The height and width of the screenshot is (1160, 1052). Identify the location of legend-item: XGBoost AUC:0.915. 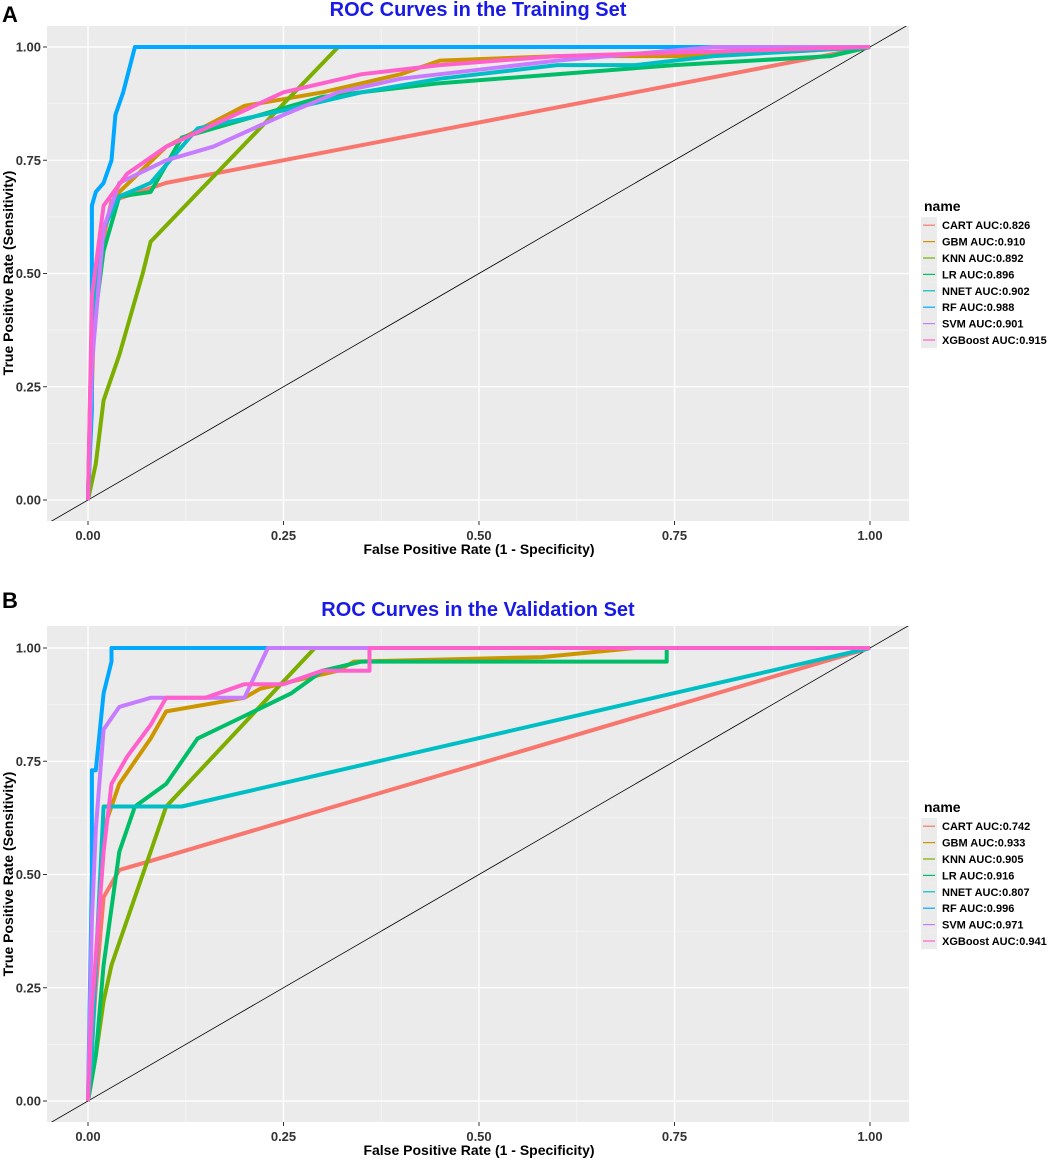
(984, 340).